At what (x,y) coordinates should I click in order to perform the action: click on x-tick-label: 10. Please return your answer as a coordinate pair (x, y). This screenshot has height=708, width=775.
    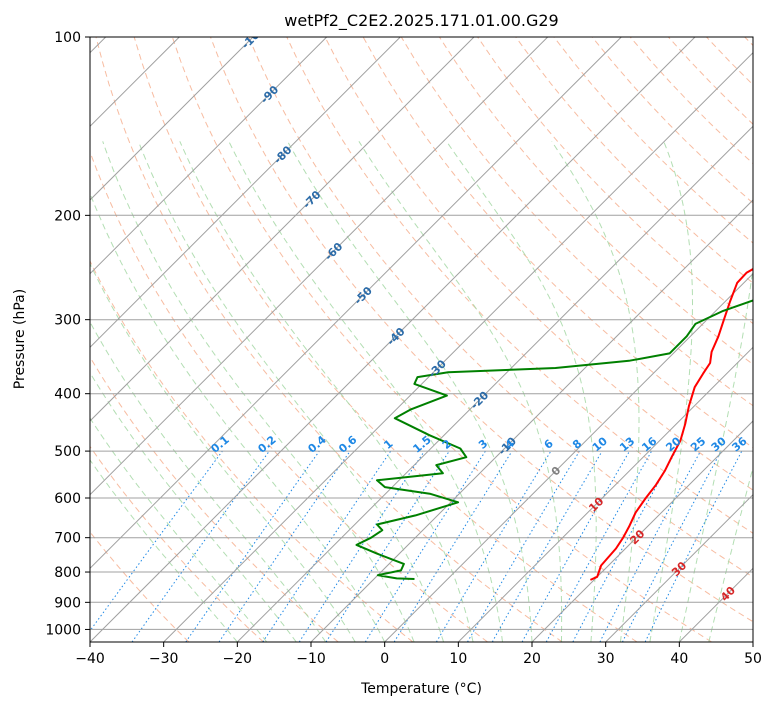
    Looking at the image, I should click on (458, 659).